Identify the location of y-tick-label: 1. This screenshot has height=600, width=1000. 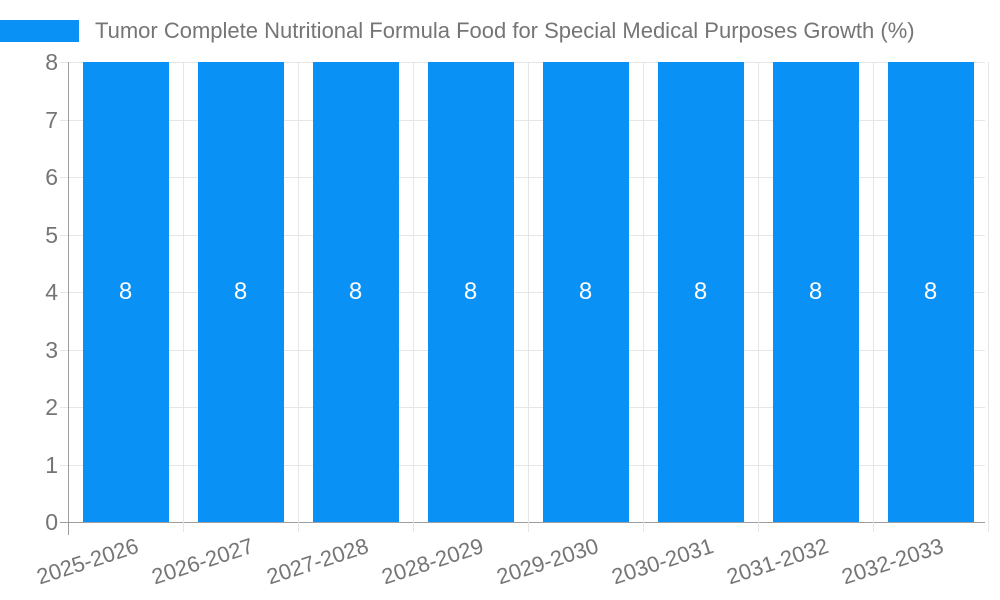
(51, 464).